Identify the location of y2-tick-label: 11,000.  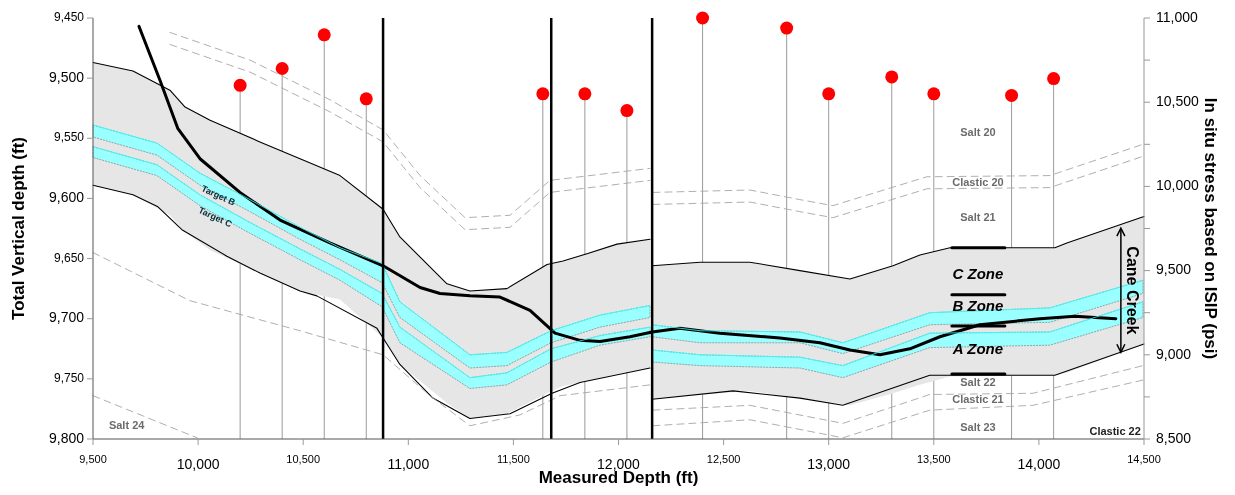
(1177, 16).